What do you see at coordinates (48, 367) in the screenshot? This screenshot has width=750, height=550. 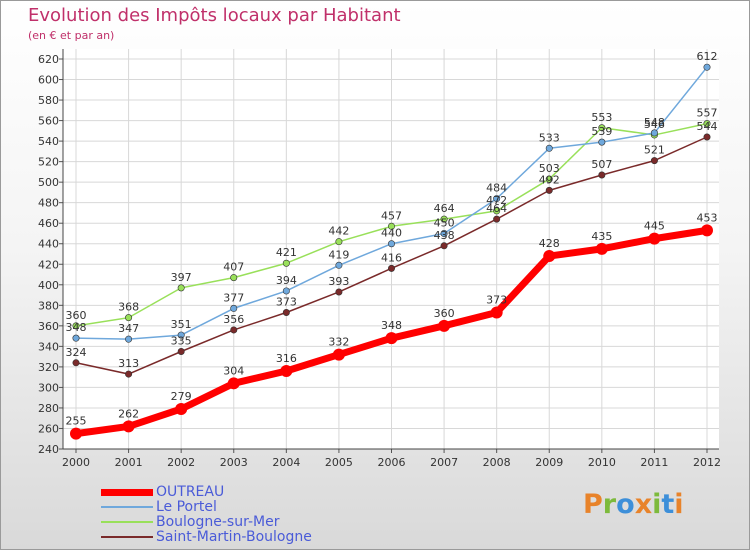 I see `y-tick-label: 320` at bounding box center [48, 367].